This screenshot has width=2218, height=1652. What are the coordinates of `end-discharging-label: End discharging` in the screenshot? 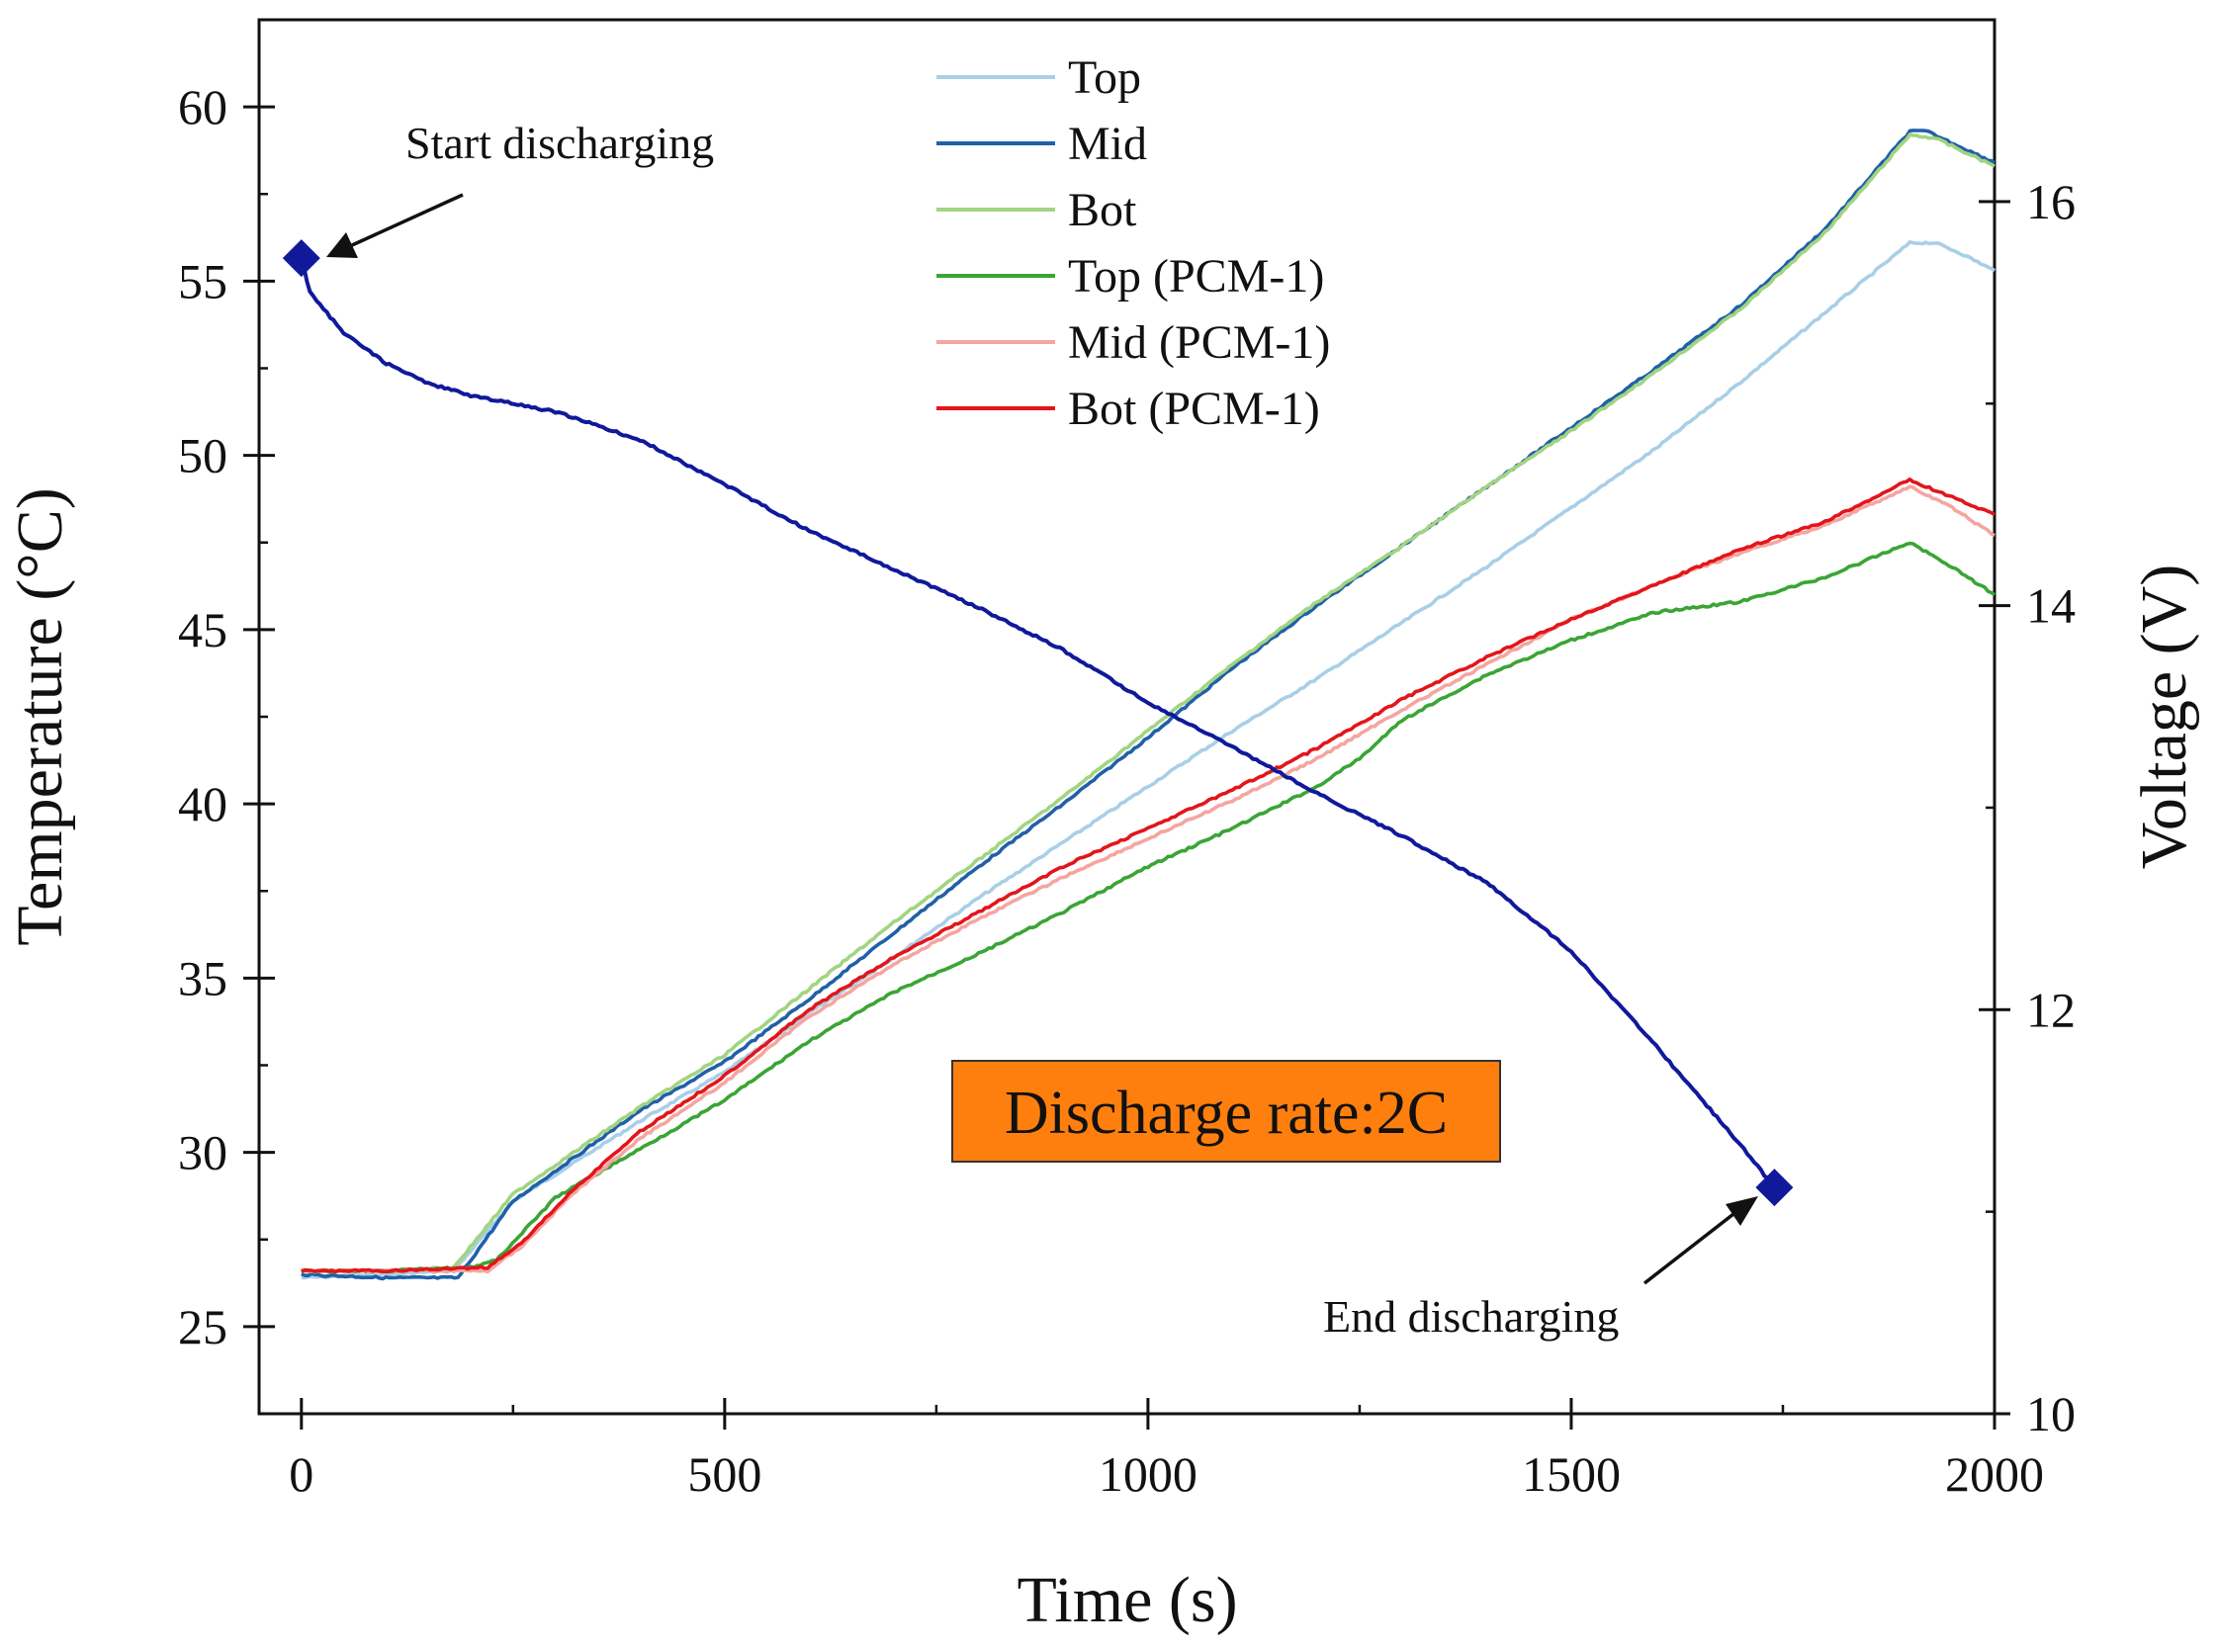 It's located at (1471, 1316).